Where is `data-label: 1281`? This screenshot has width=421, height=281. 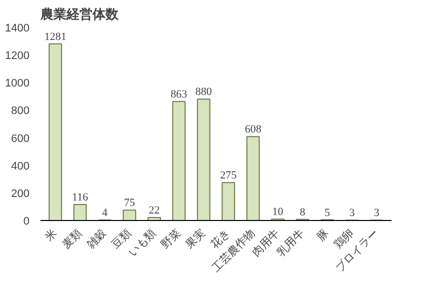
data-label: 1281 is located at coordinates (55, 36).